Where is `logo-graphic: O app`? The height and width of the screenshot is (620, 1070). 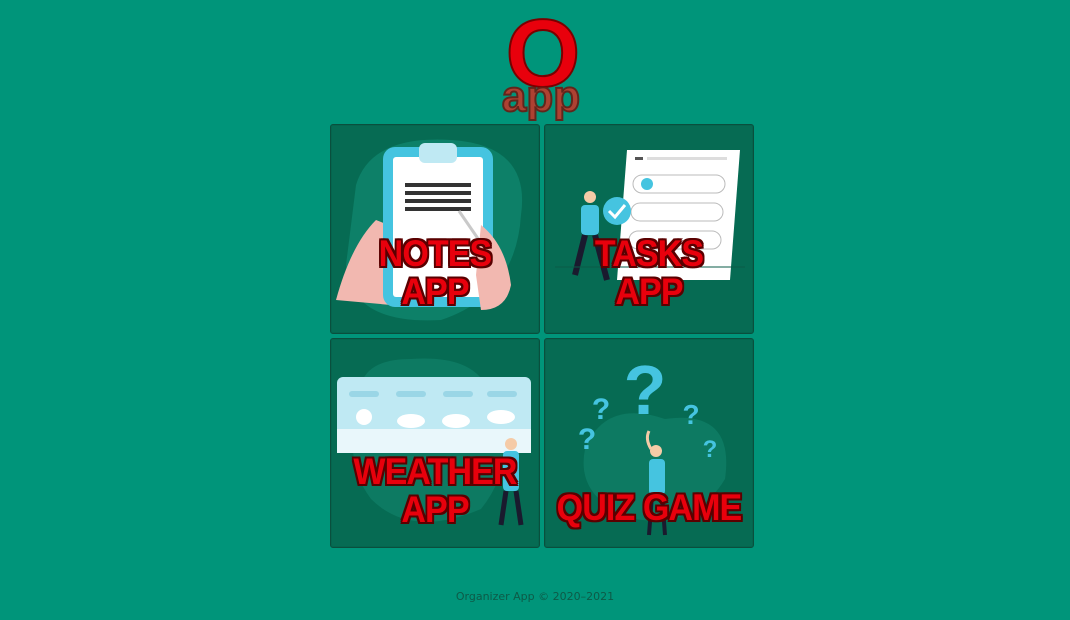 logo-graphic: O app is located at coordinates (541, 65).